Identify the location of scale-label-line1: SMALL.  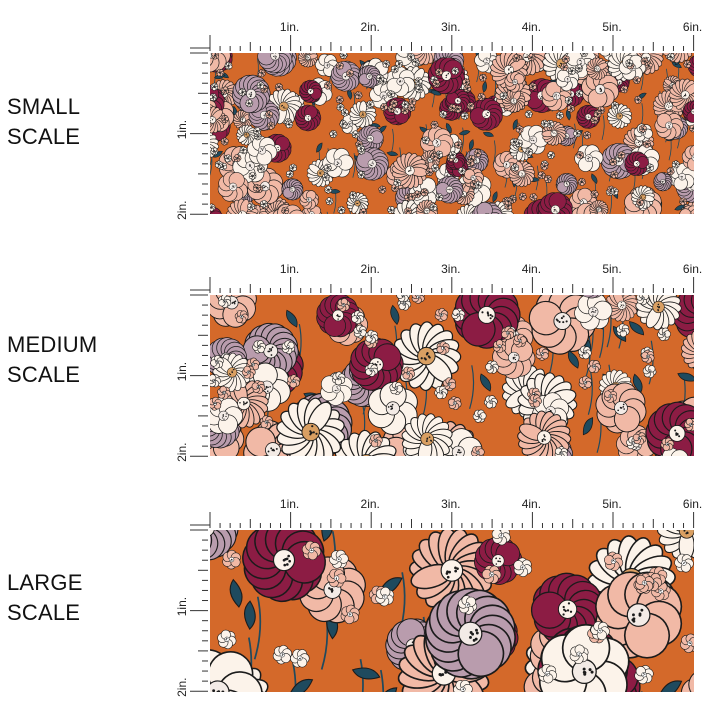
(44, 106).